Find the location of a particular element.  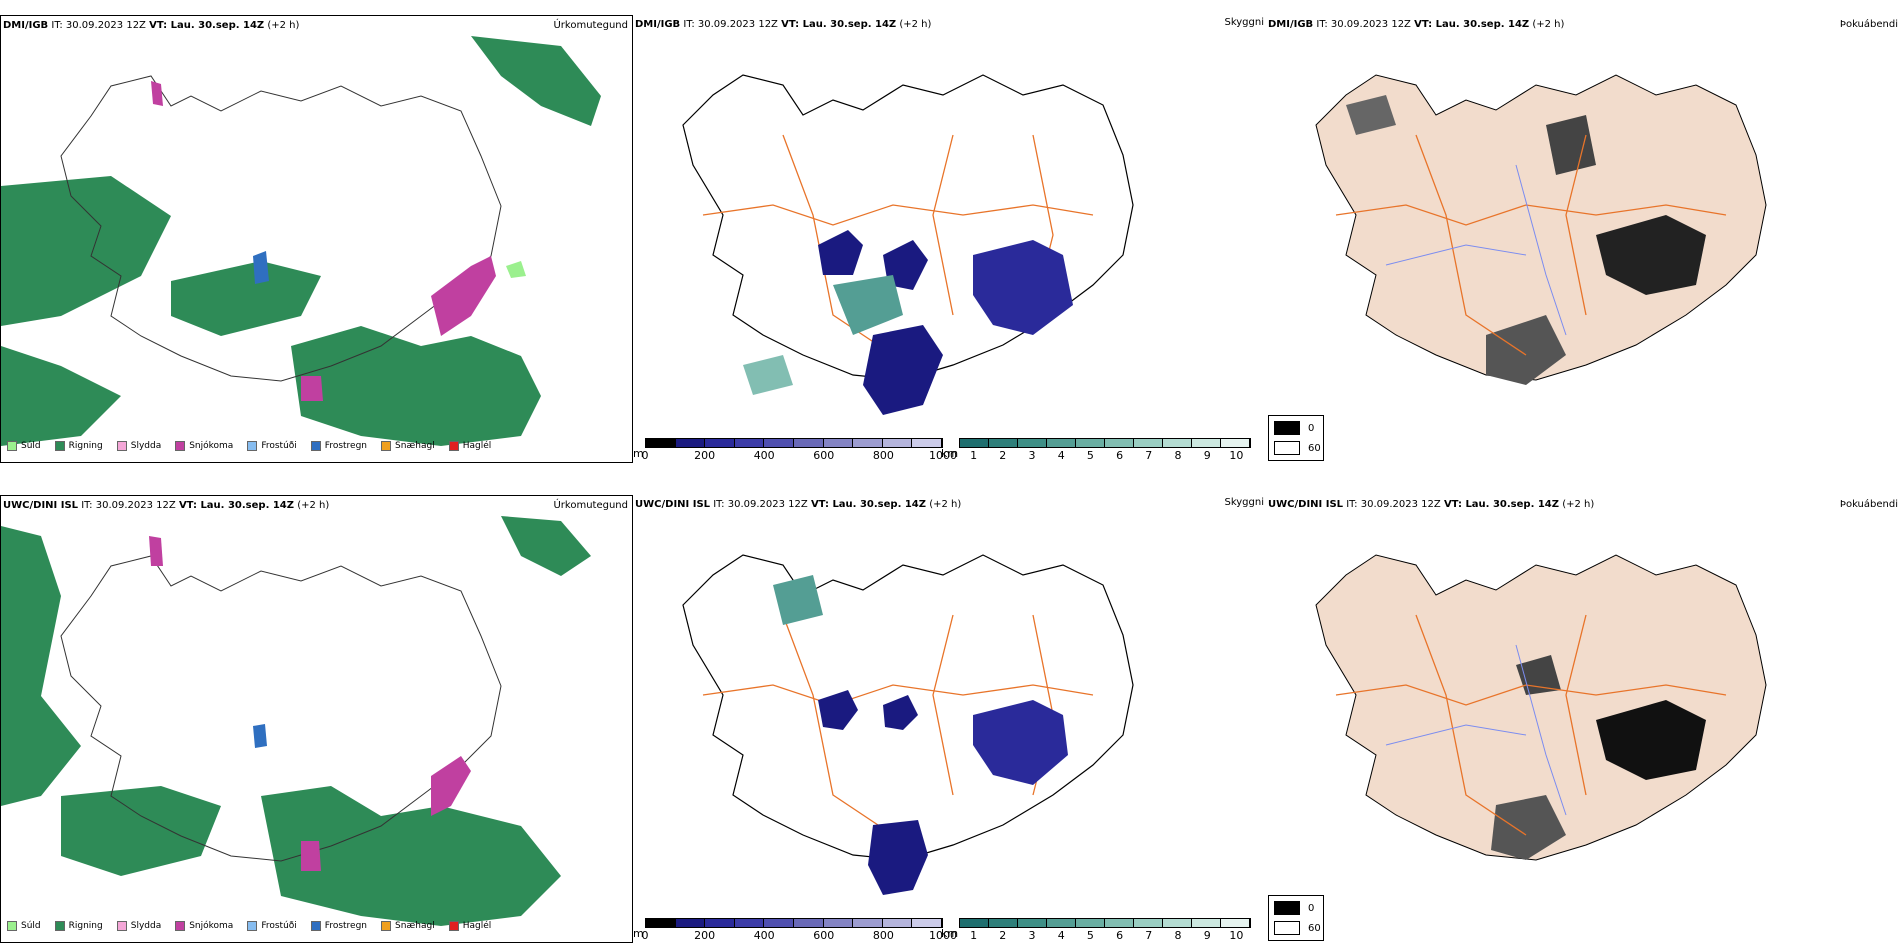

colorbar-tick-label: 0 is located at coordinates (645, 455).